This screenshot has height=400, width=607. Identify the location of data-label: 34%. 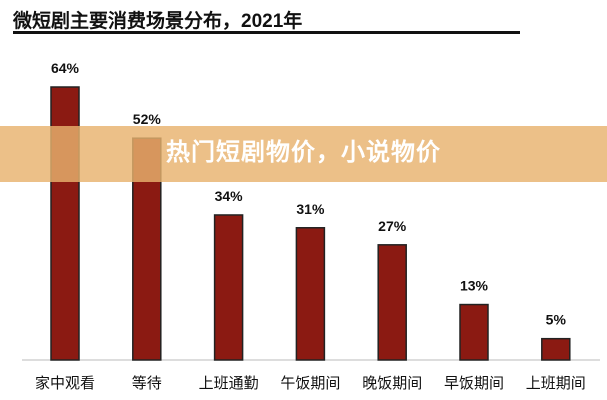
(229, 196).